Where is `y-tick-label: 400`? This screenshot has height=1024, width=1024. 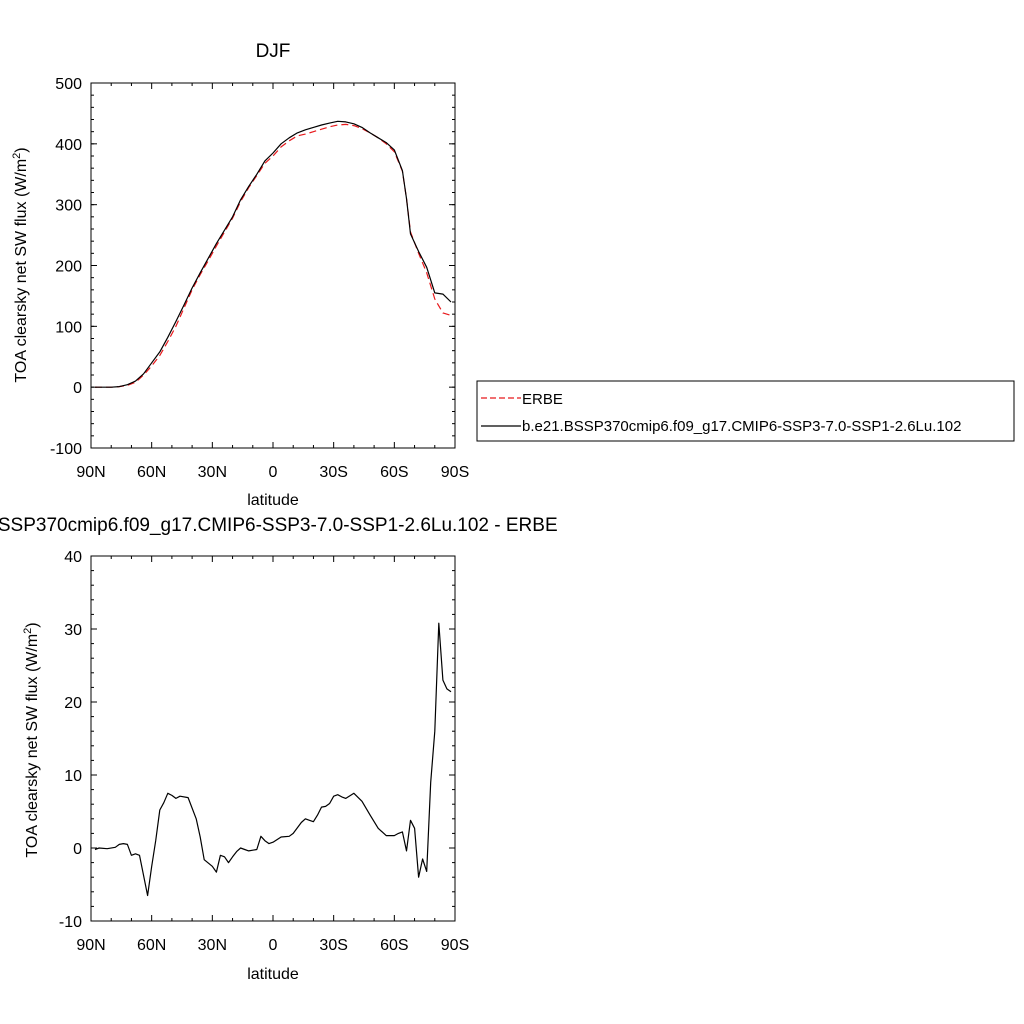 y-tick-label: 400 is located at coordinates (68, 145).